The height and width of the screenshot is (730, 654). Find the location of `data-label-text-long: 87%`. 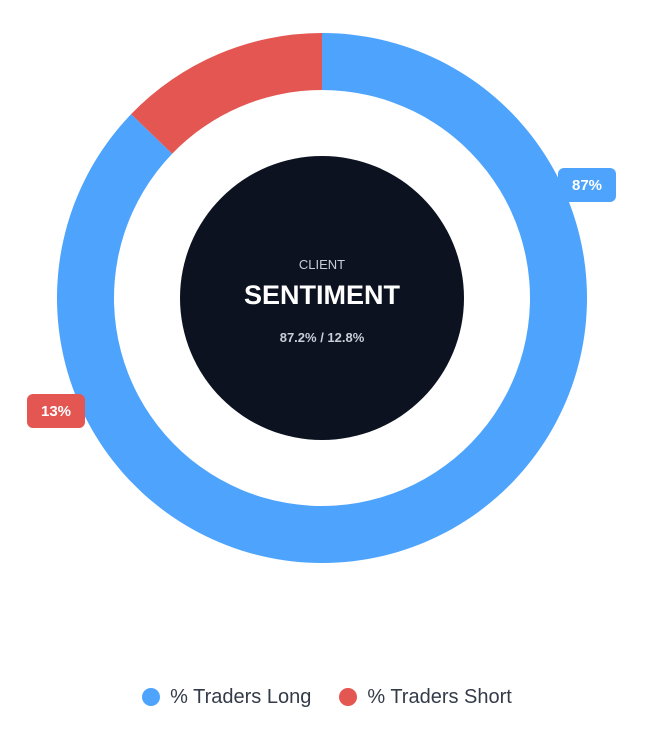

data-label-text-long: 87% is located at coordinates (587, 185).